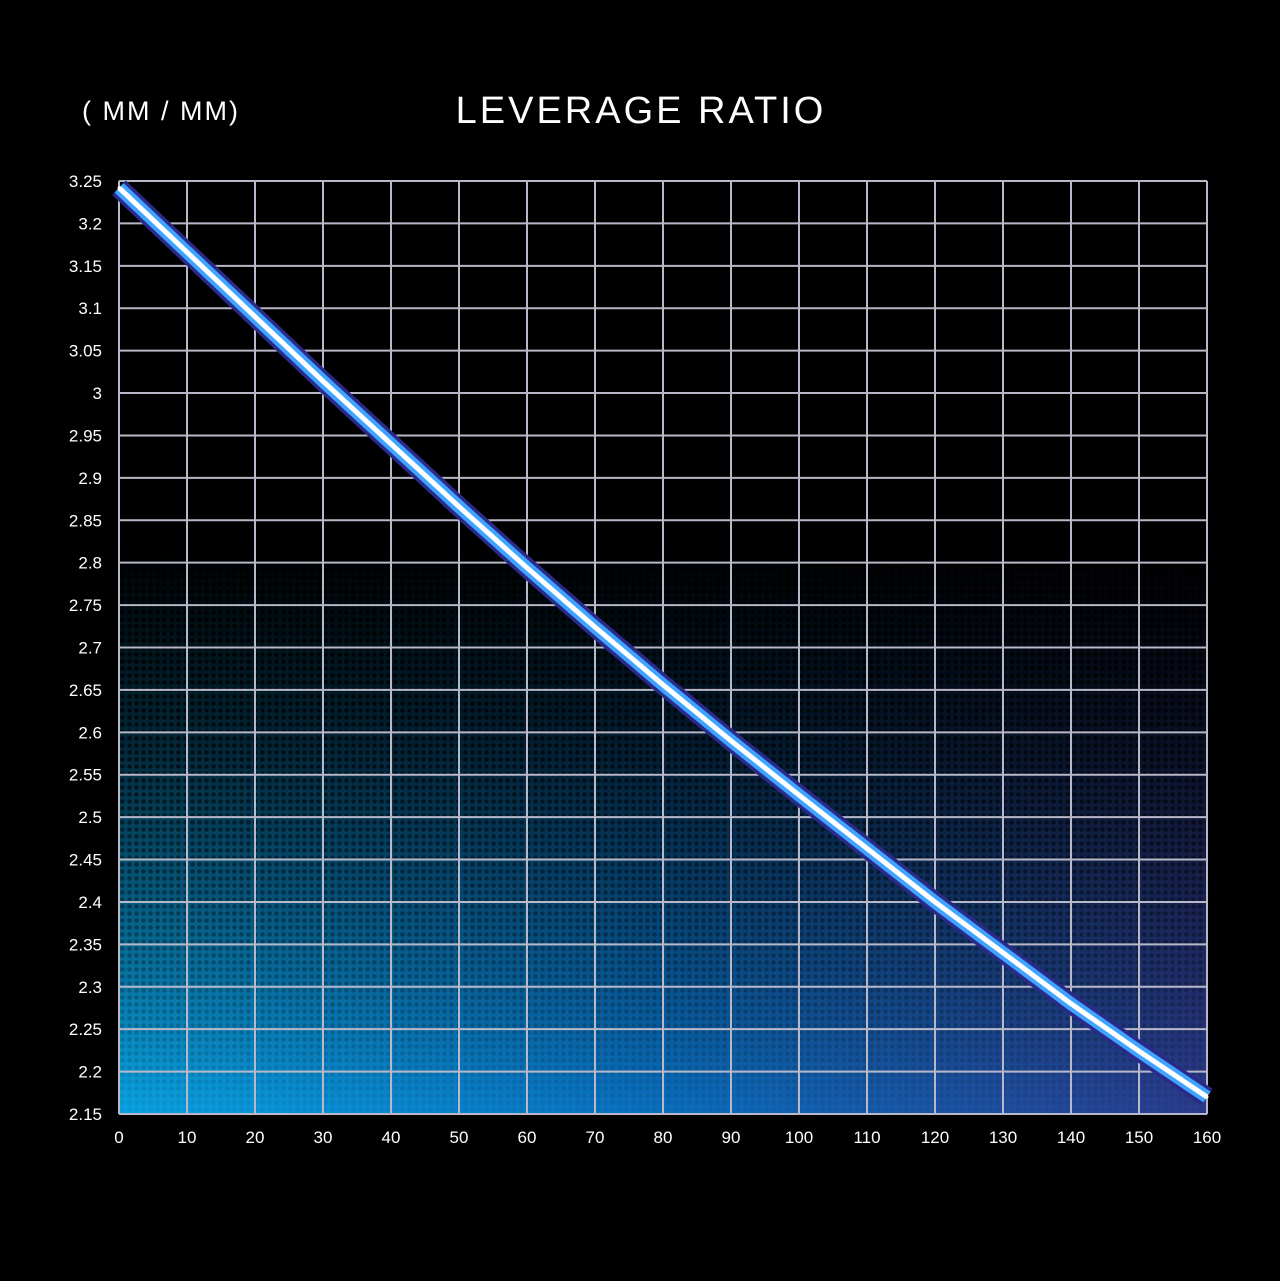 The height and width of the screenshot is (1281, 1280). I want to click on y-tick-label: 2.75, so click(85, 605).